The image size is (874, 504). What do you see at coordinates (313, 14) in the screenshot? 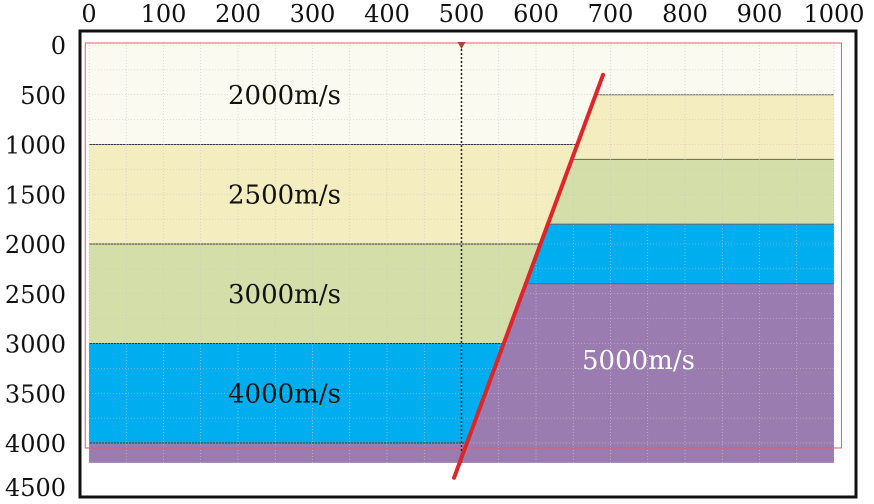
I see `x-tick-label: 300` at bounding box center [313, 14].